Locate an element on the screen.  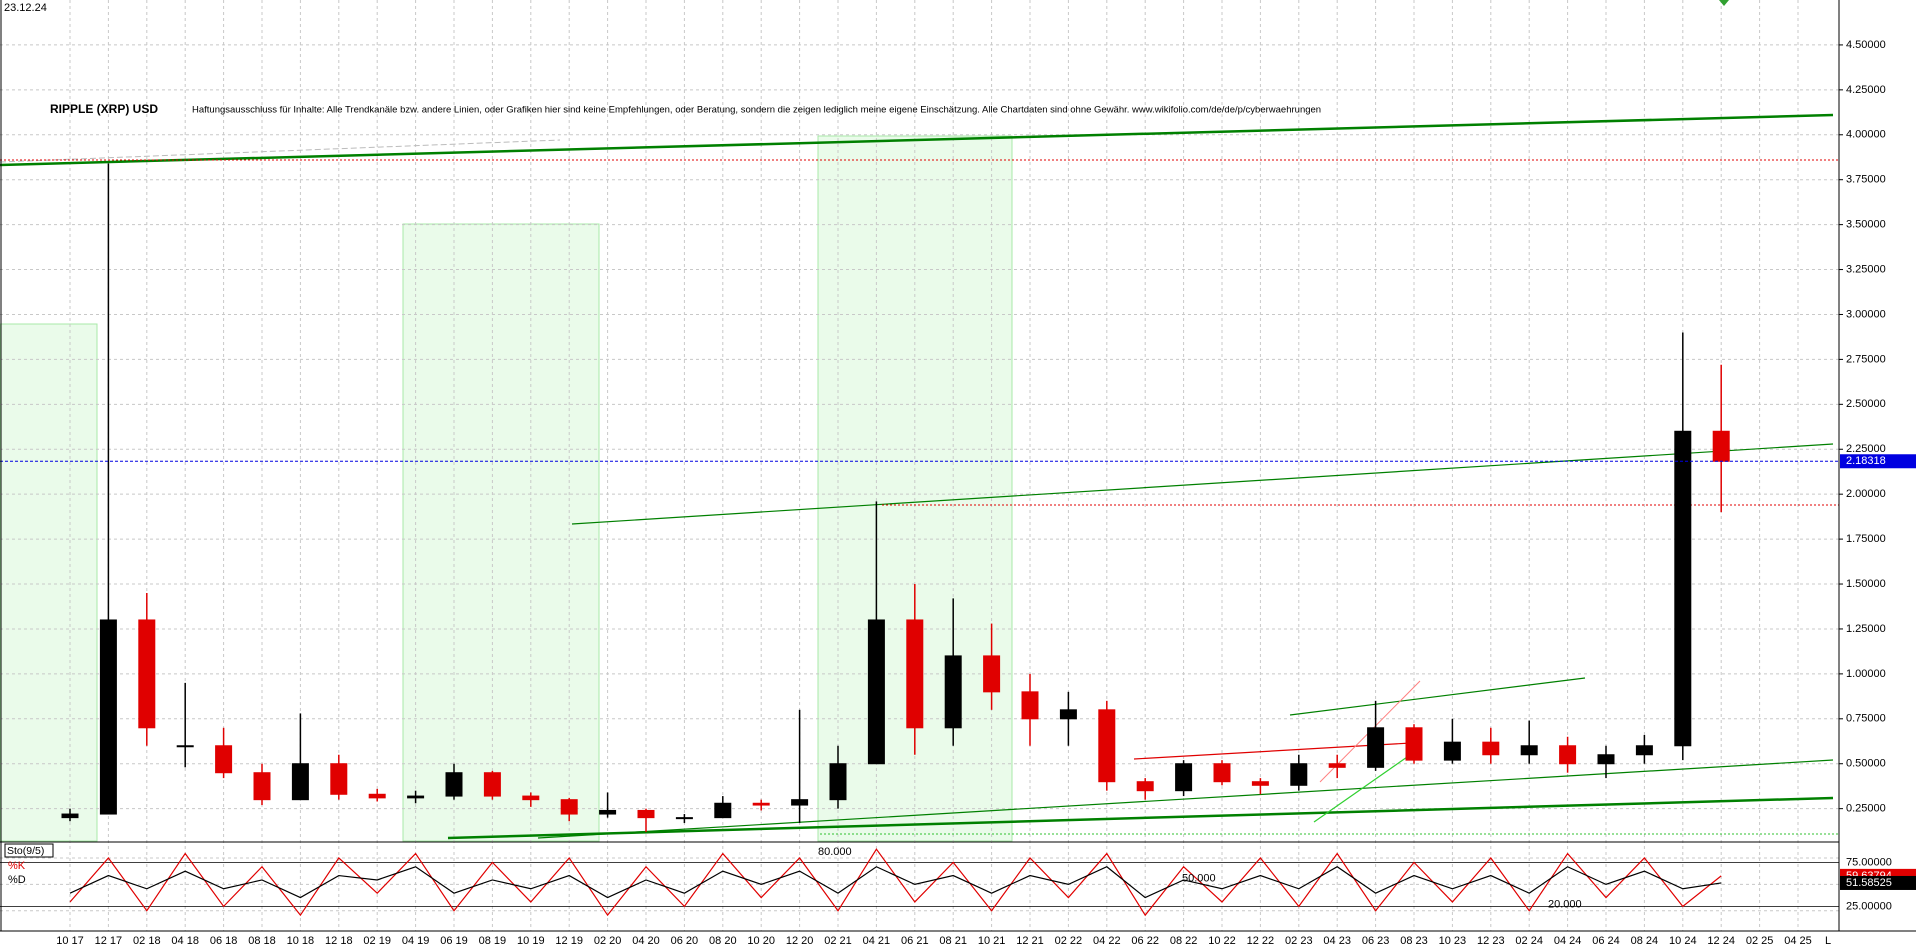
price-box is located at coordinates (1878, 461).